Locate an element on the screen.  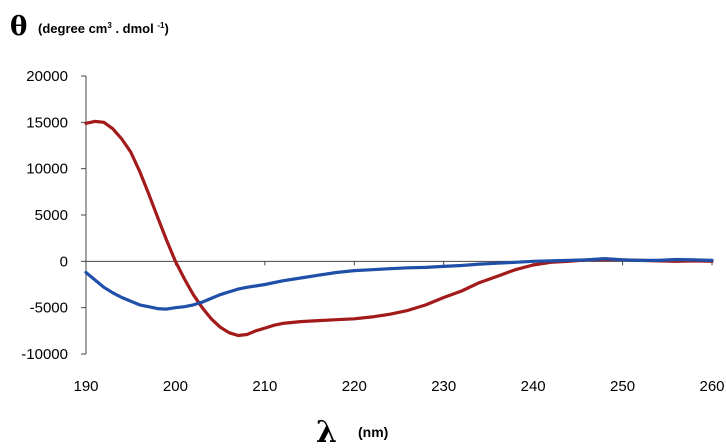
y-tick-label: 20000 is located at coordinates (47, 76).